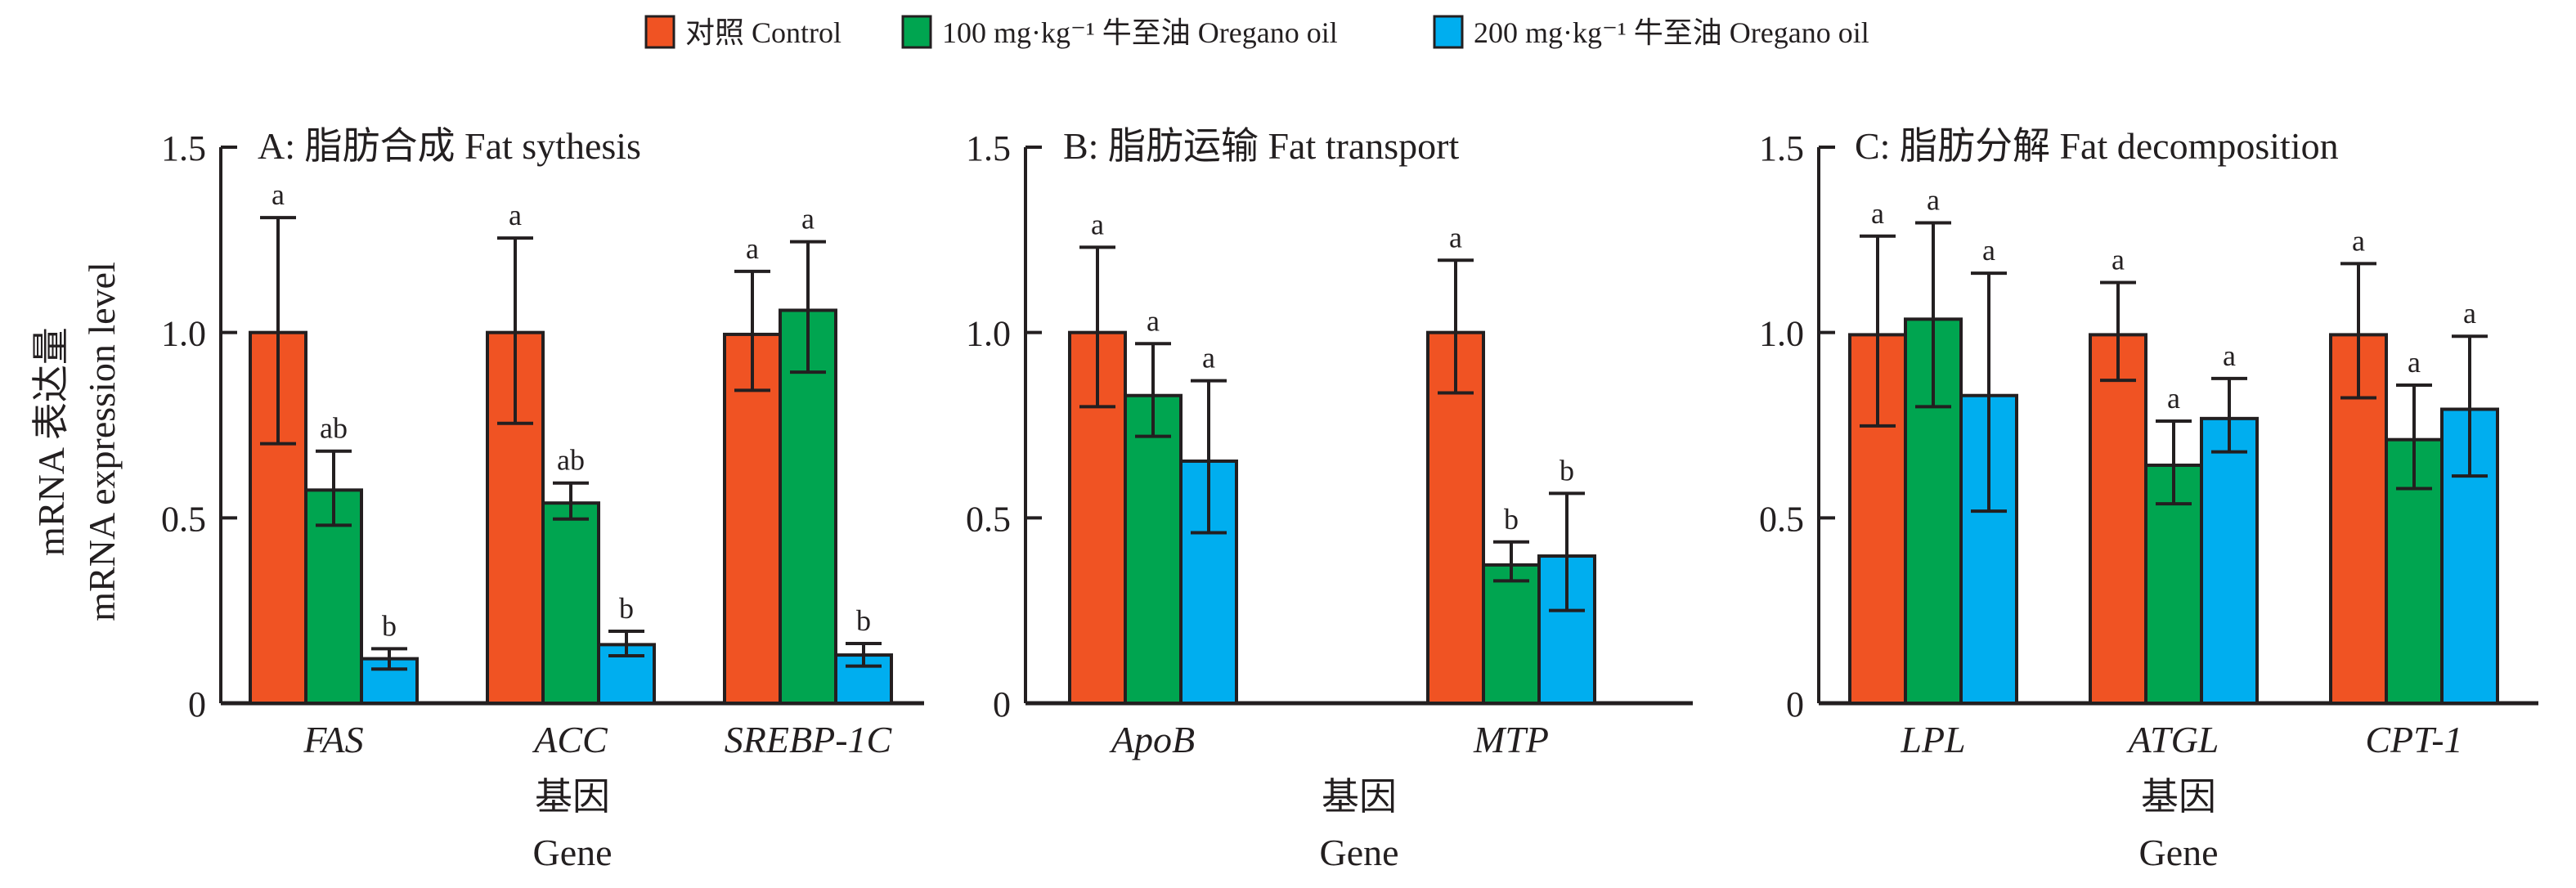  I want to click on x-tick-label: ApoB, so click(1152, 739).